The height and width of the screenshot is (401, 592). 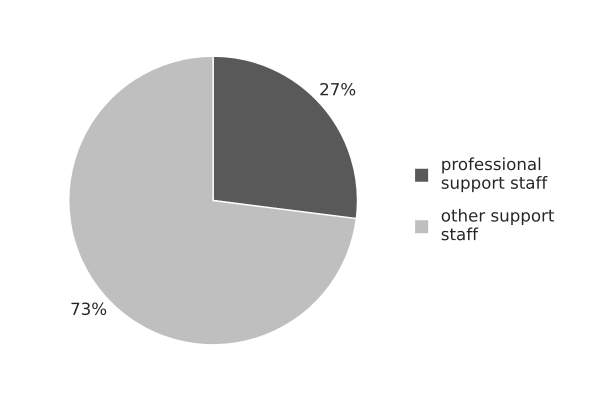 What do you see at coordinates (498, 224) in the screenshot?
I see `legend-label: other support staff` at bounding box center [498, 224].